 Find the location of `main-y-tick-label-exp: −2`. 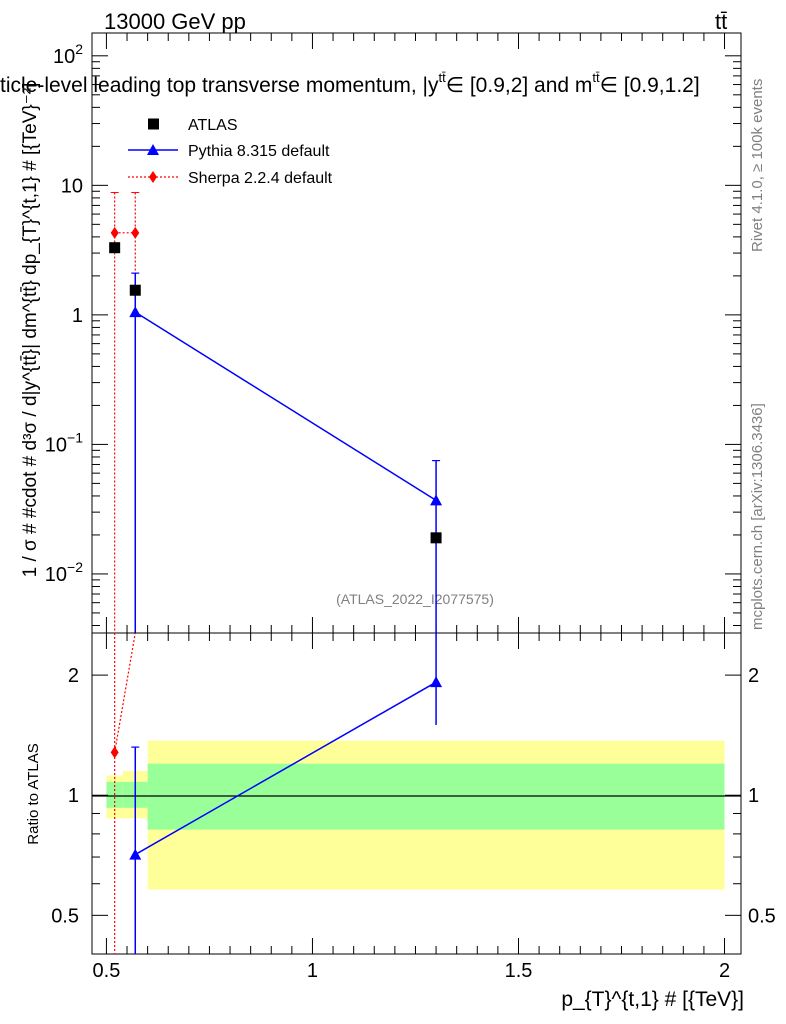

main-y-tick-label-exp: −2 is located at coordinates (75, 567).